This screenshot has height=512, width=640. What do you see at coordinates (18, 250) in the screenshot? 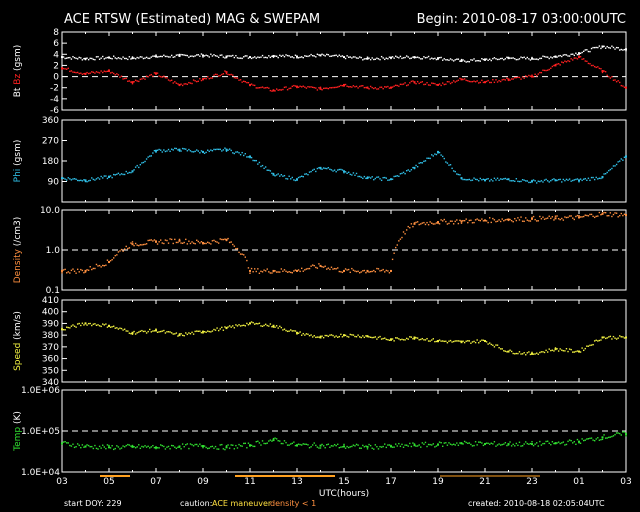
I see `ylabel-density: Density (/cm3)` at bounding box center [18, 250].